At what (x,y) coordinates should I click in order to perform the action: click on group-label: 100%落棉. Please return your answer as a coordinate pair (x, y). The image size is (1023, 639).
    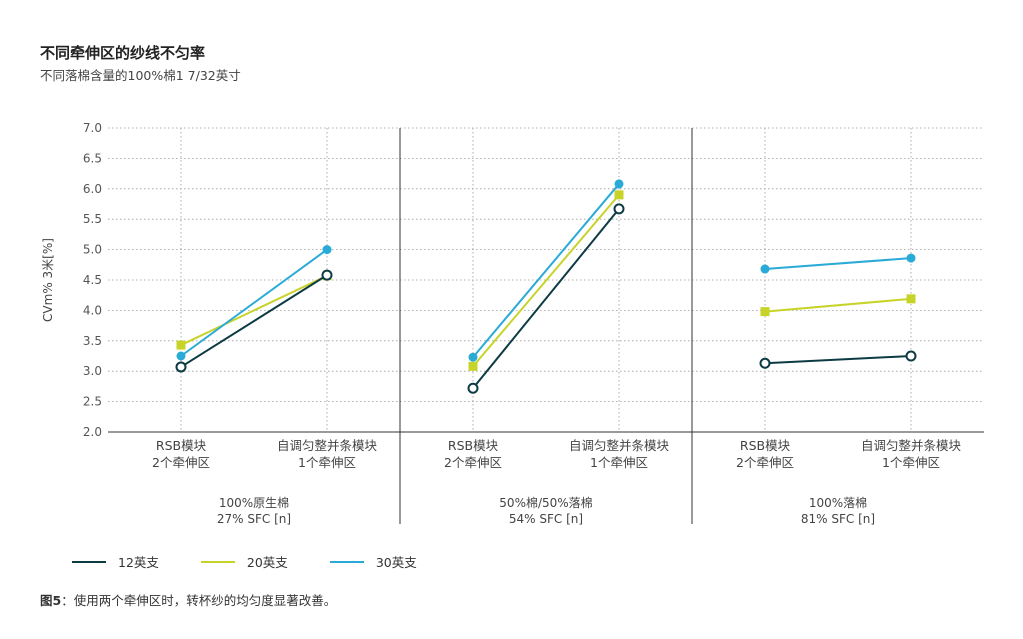
    Looking at the image, I should click on (838, 503).